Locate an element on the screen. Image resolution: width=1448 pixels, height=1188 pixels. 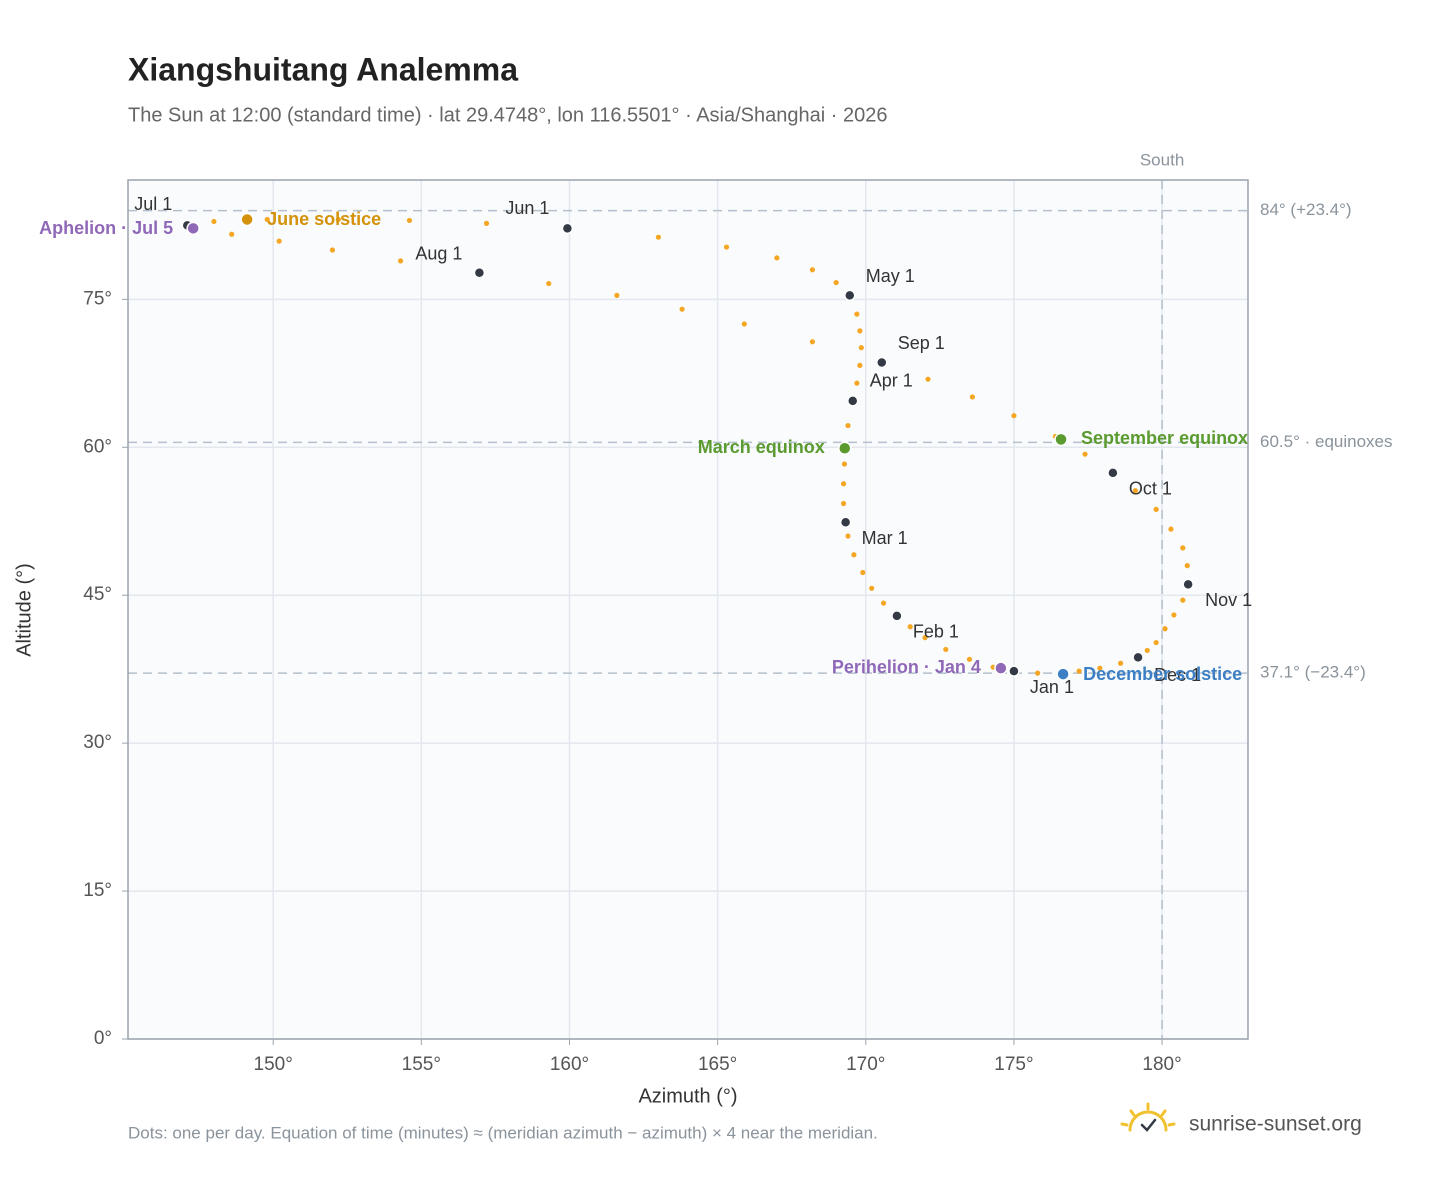
y-tick-label: 45° is located at coordinates (97, 594).